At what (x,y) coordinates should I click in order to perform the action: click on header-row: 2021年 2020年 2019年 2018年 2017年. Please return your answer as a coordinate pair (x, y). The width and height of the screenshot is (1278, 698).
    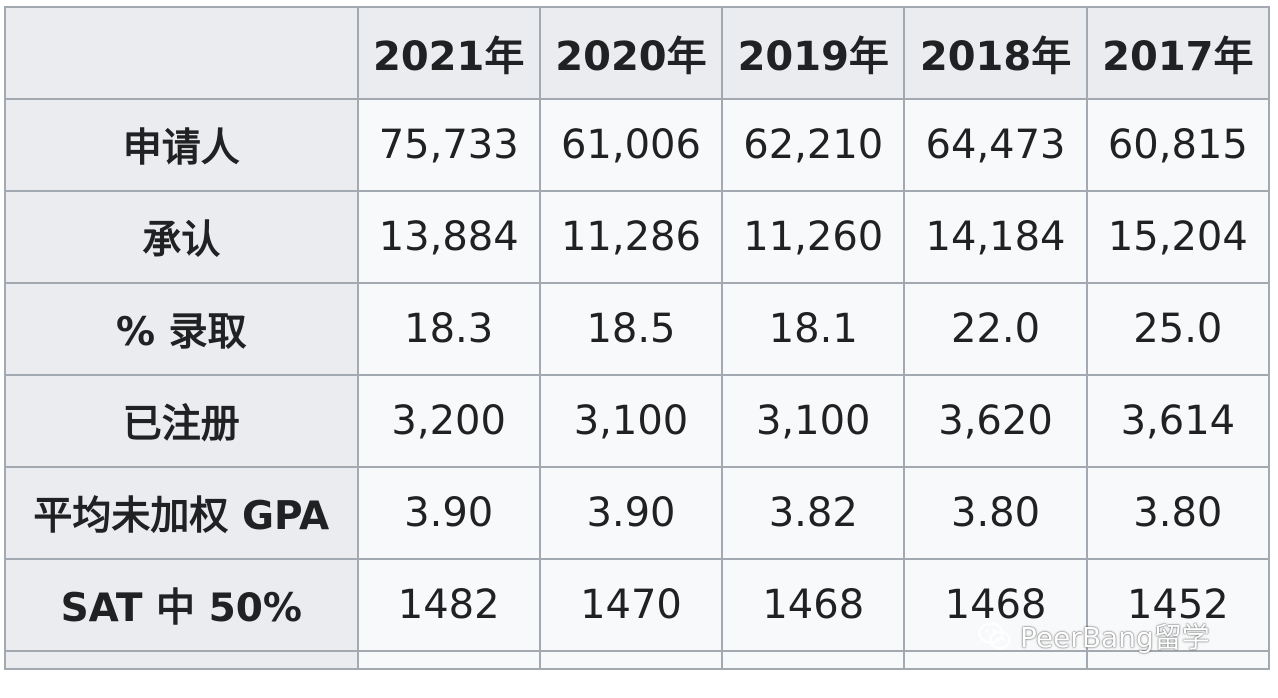
    Looking at the image, I should click on (637, 53).